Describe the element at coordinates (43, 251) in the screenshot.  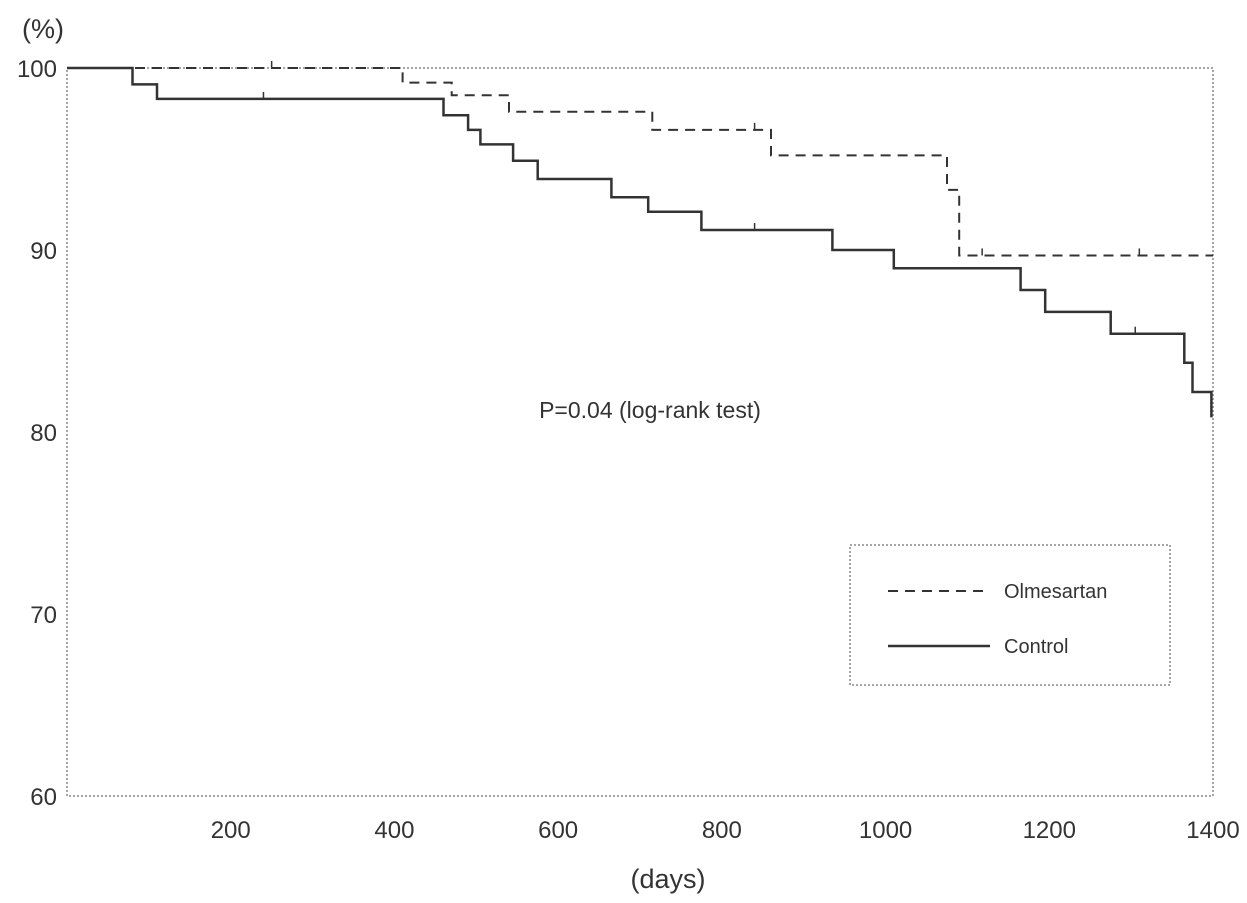
I see `y-tick-label: 90` at that location.